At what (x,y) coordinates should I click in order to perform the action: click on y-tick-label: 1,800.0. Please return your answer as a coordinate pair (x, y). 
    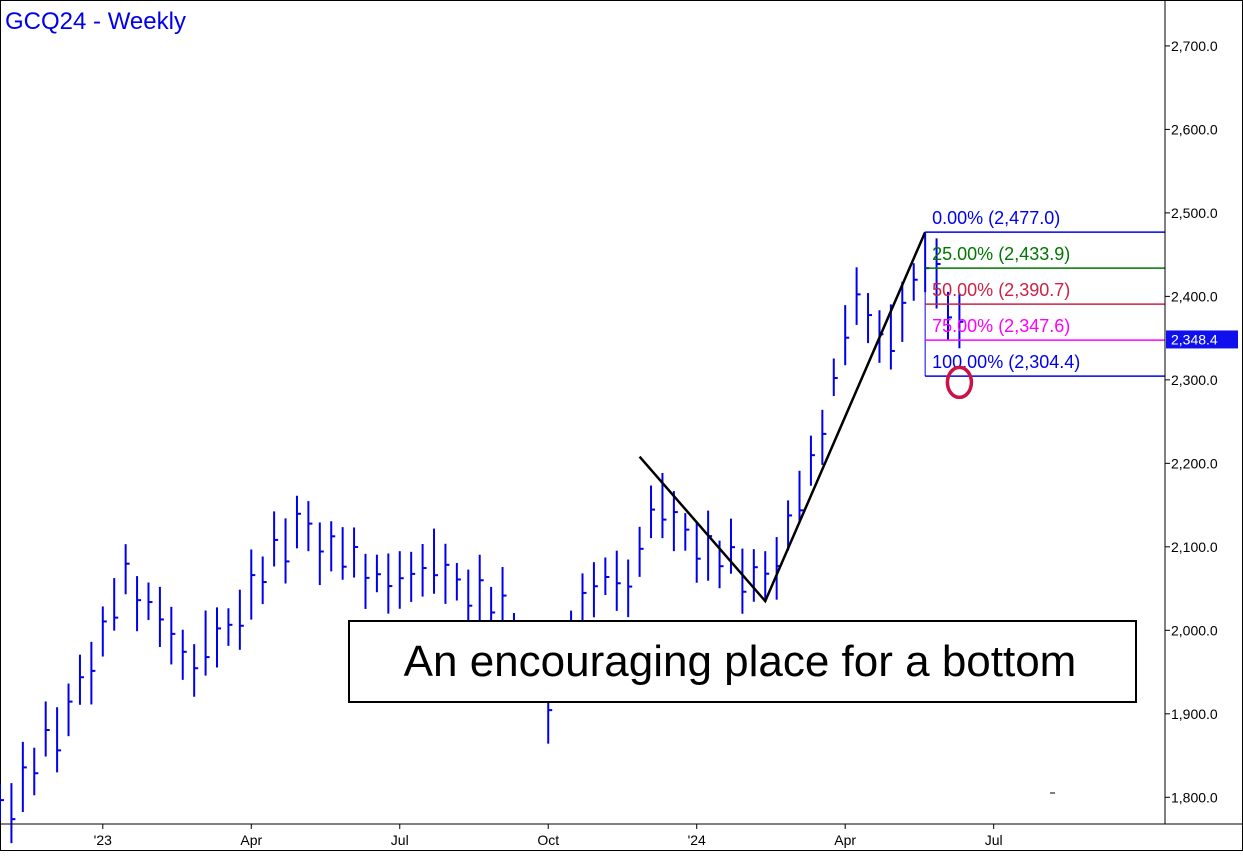
    Looking at the image, I should click on (1194, 797).